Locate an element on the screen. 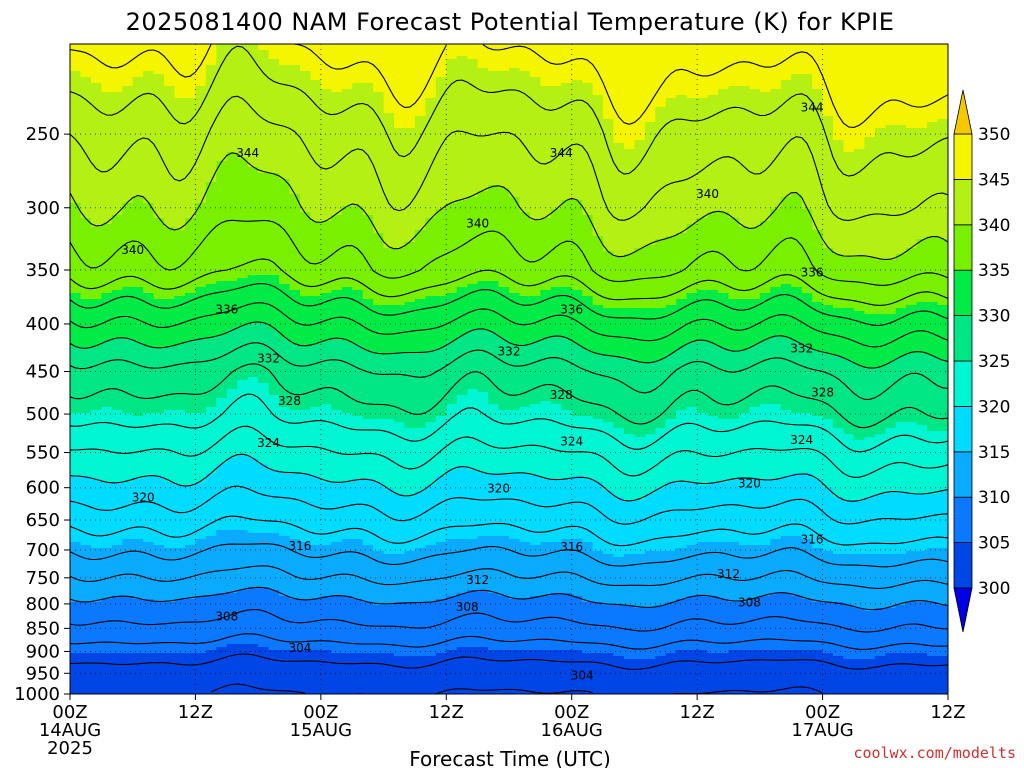 The image size is (1024, 768). colorbar-label: 335 is located at coordinates (994, 271).